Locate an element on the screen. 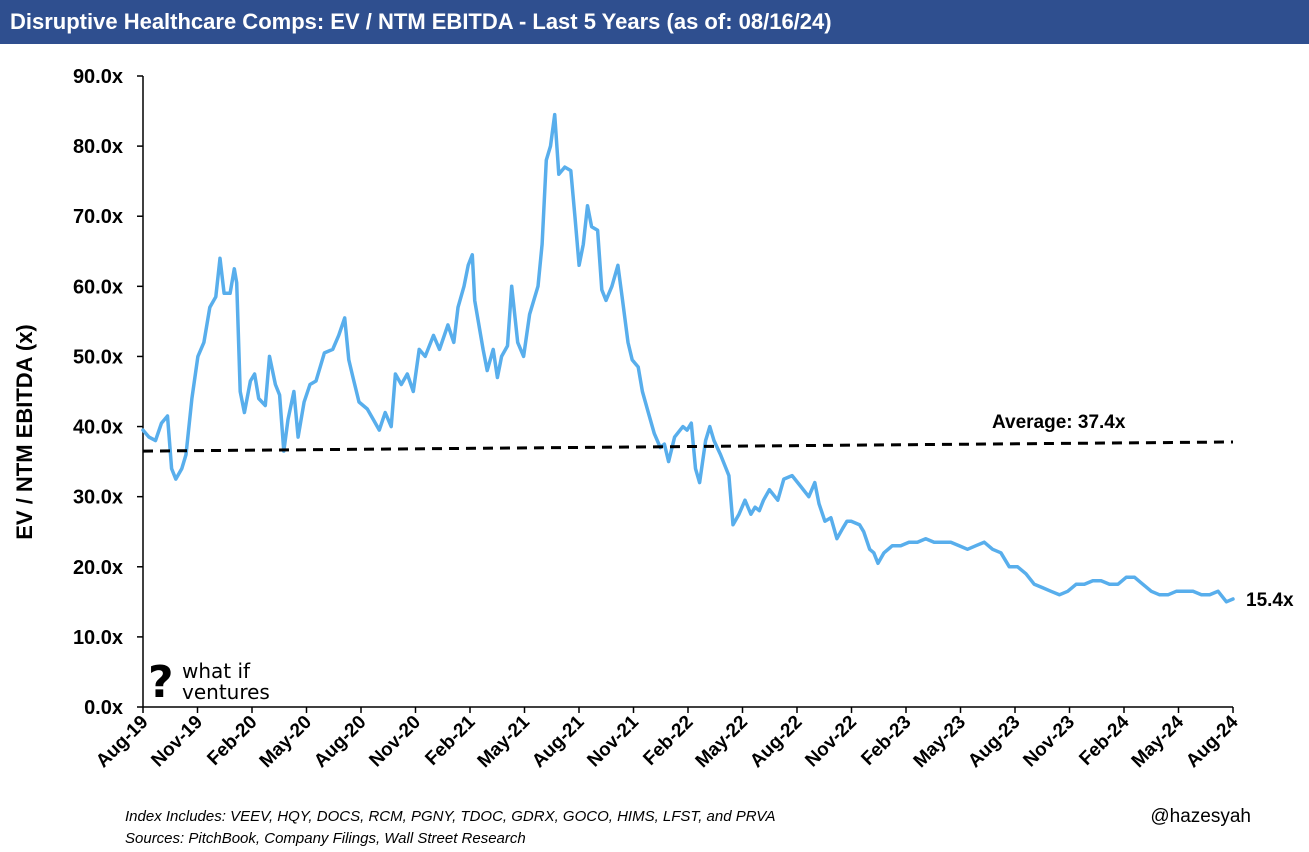  y-tick-label: 40.0x is located at coordinates (98, 428).